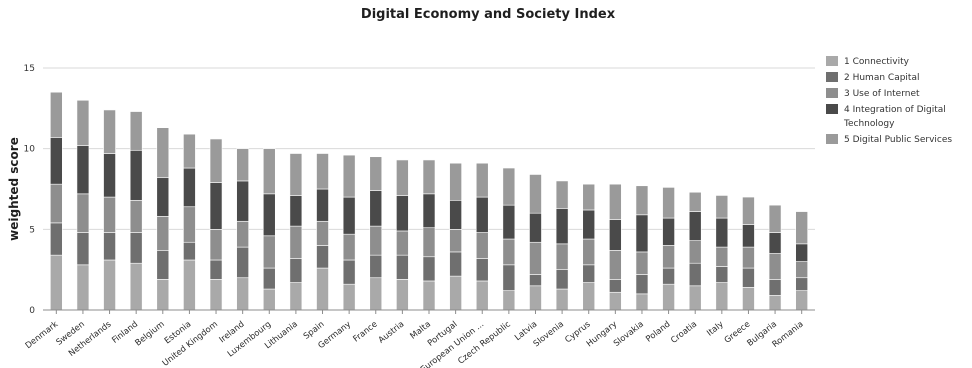 Image resolution: width=972 pixels, height=368 pixels. What do you see at coordinates (895, 110) in the screenshot?
I see `legend-label: 4 Integration of Digital` at bounding box center [895, 110].